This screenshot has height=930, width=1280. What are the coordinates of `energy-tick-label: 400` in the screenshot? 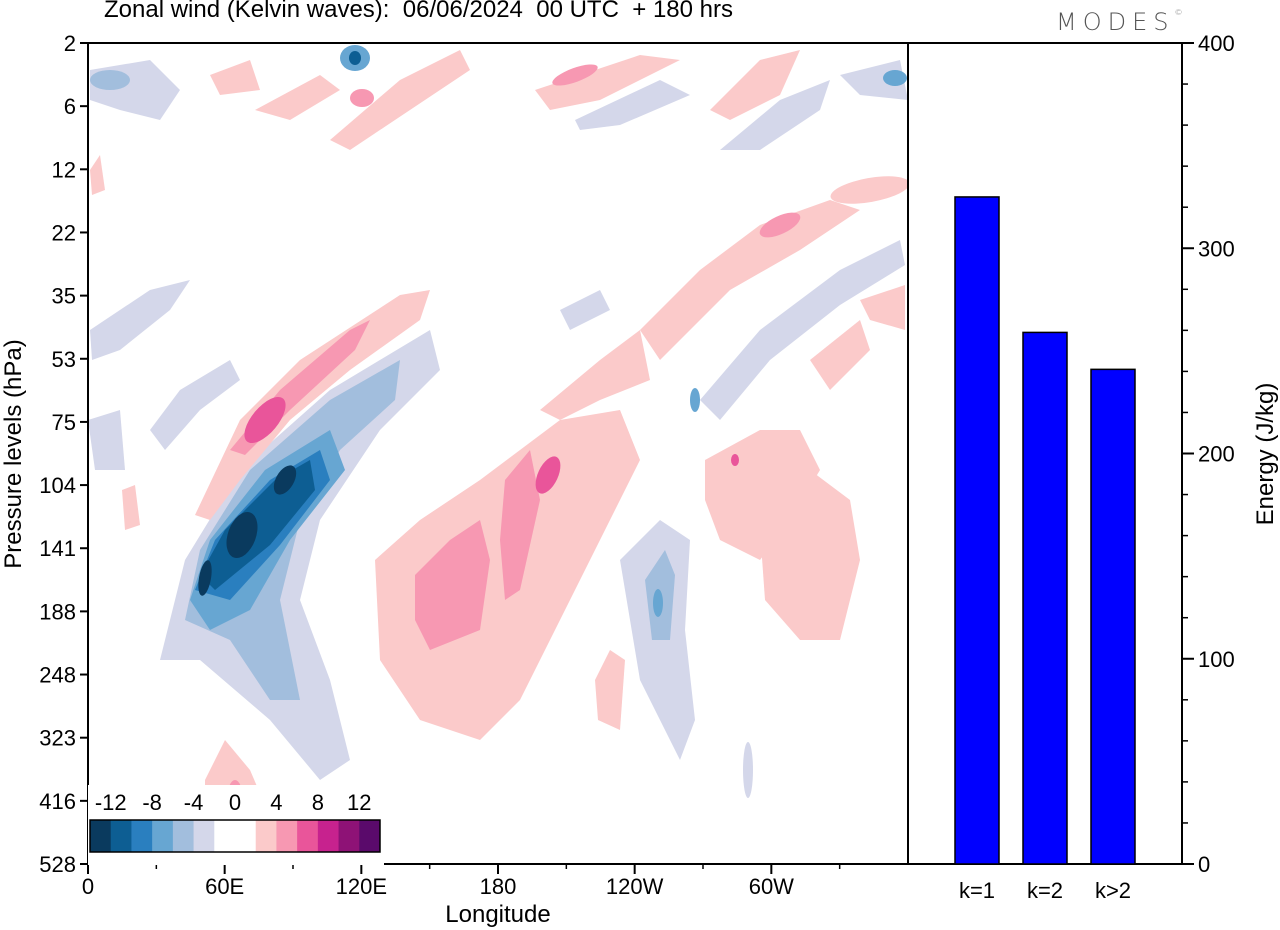 It's located at (1216, 43).